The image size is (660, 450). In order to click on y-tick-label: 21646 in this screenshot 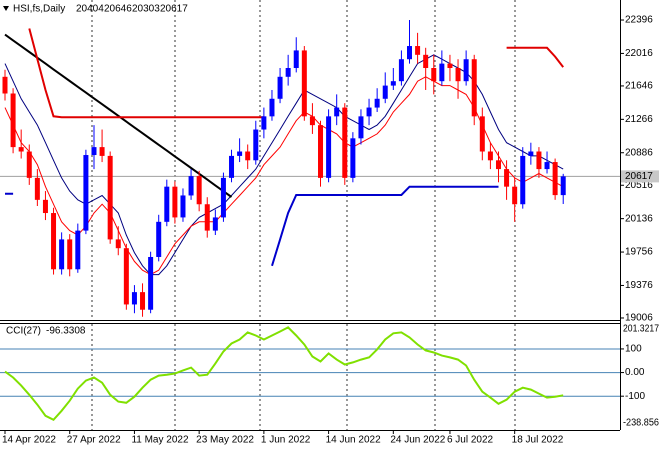, I will do `click(639, 86)`.